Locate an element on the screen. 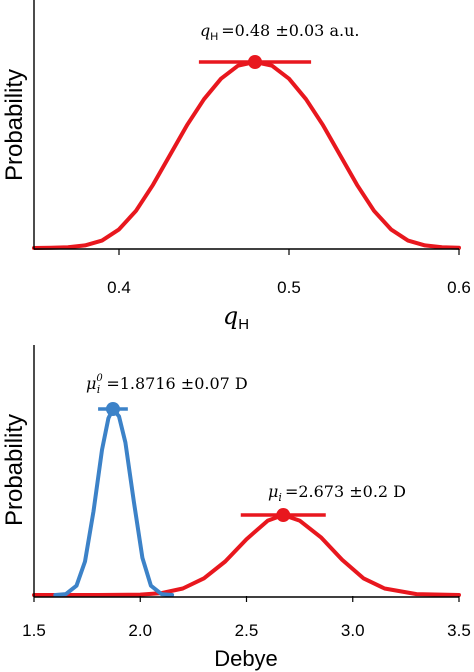 The height and width of the screenshot is (672, 474). bottom-annotation-red: μi =2.673 ±0.2 D is located at coordinates (337, 493).